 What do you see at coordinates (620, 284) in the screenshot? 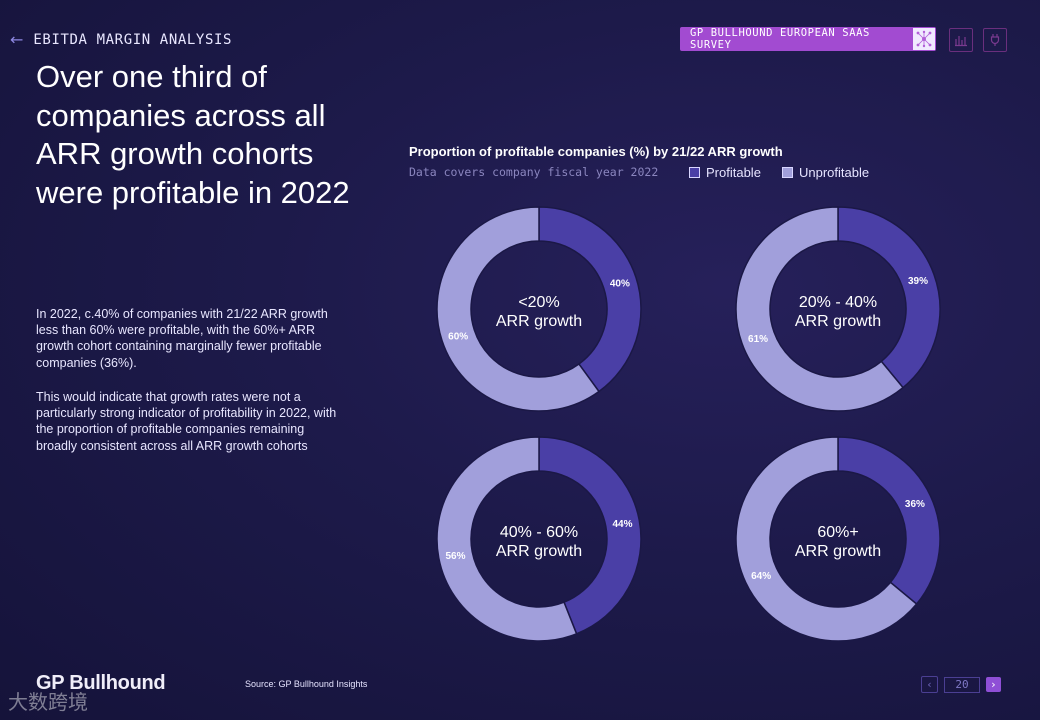
I see `data-label-profitable: 40%` at bounding box center [620, 284].